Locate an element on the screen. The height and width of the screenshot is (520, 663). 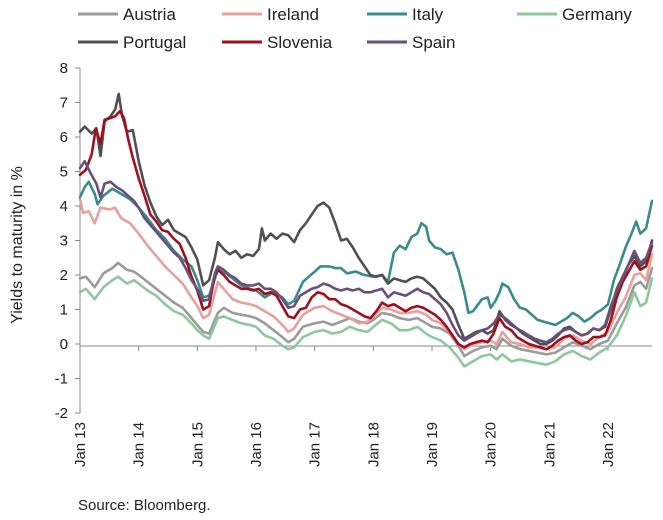
legend-label-italy: Italy is located at coordinates (428, 14).